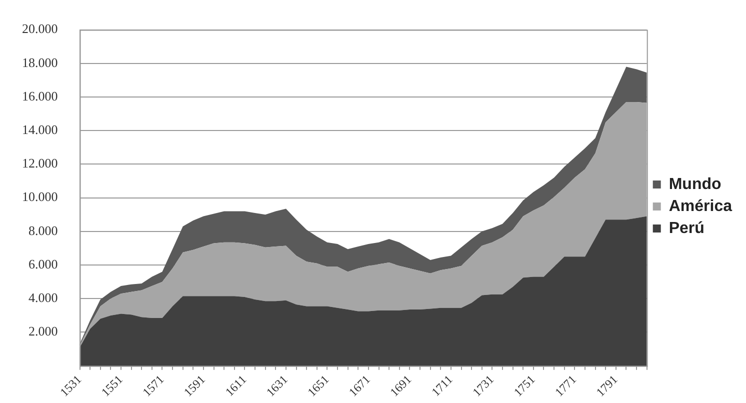 The width and height of the screenshot is (746, 403). What do you see at coordinates (40, 28) in the screenshot?
I see `y-tick-label: 20.000` at bounding box center [40, 28].